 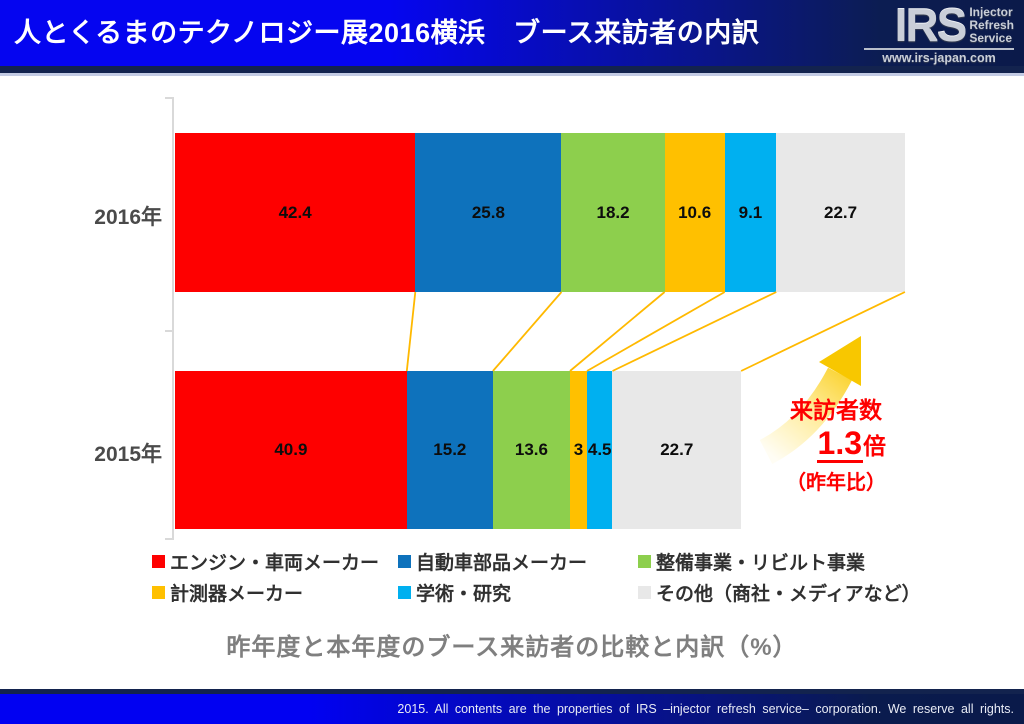 I want to click on legend-item: エンジン・車両メーカー, so click(x=275, y=561).